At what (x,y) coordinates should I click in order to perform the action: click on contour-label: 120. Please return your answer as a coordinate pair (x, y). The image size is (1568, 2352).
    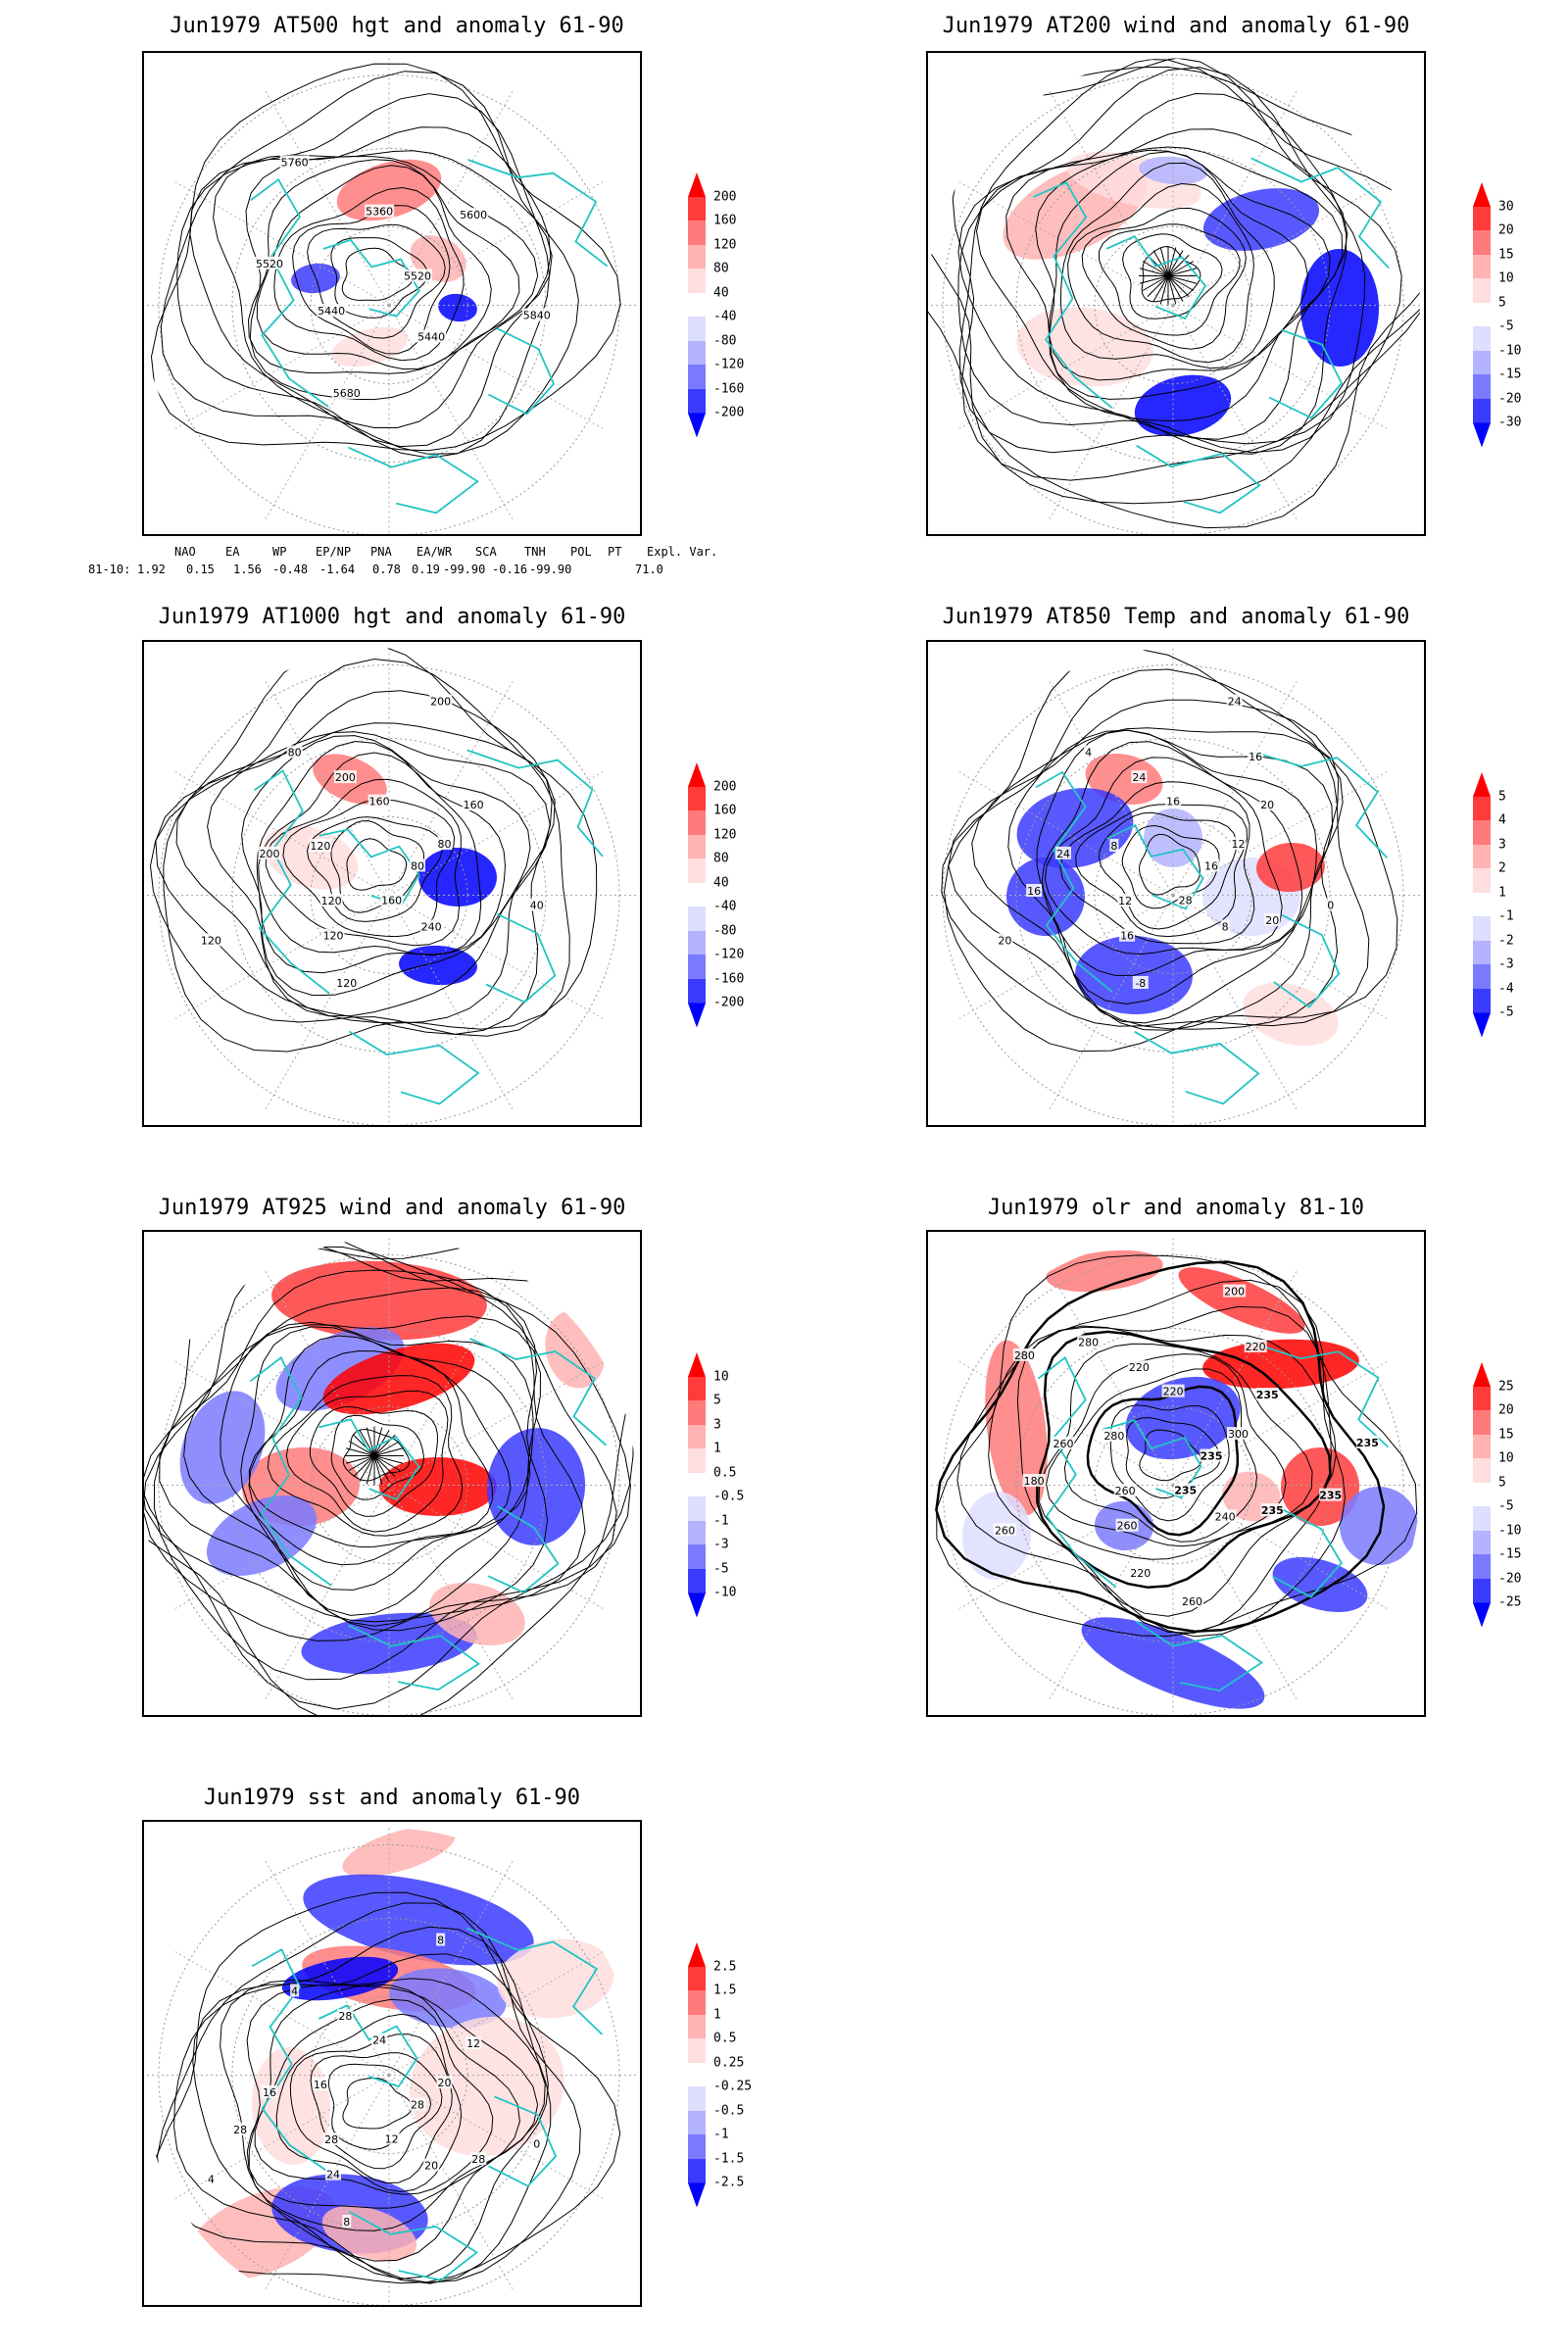
    Looking at the image, I should click on (320, 846).